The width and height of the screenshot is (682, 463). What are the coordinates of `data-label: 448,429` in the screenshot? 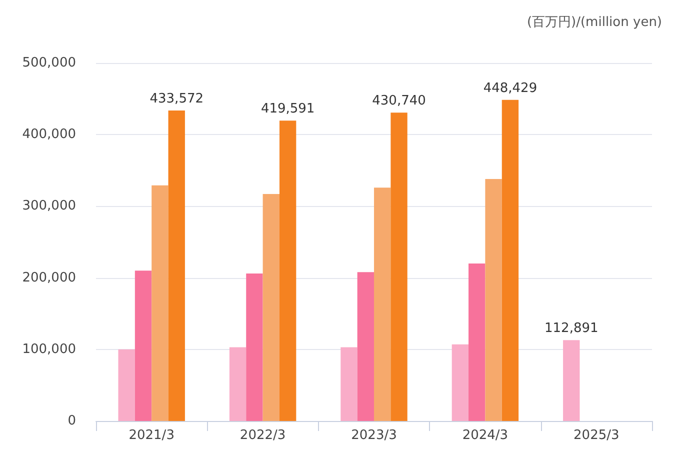 It's located at (510, 88).